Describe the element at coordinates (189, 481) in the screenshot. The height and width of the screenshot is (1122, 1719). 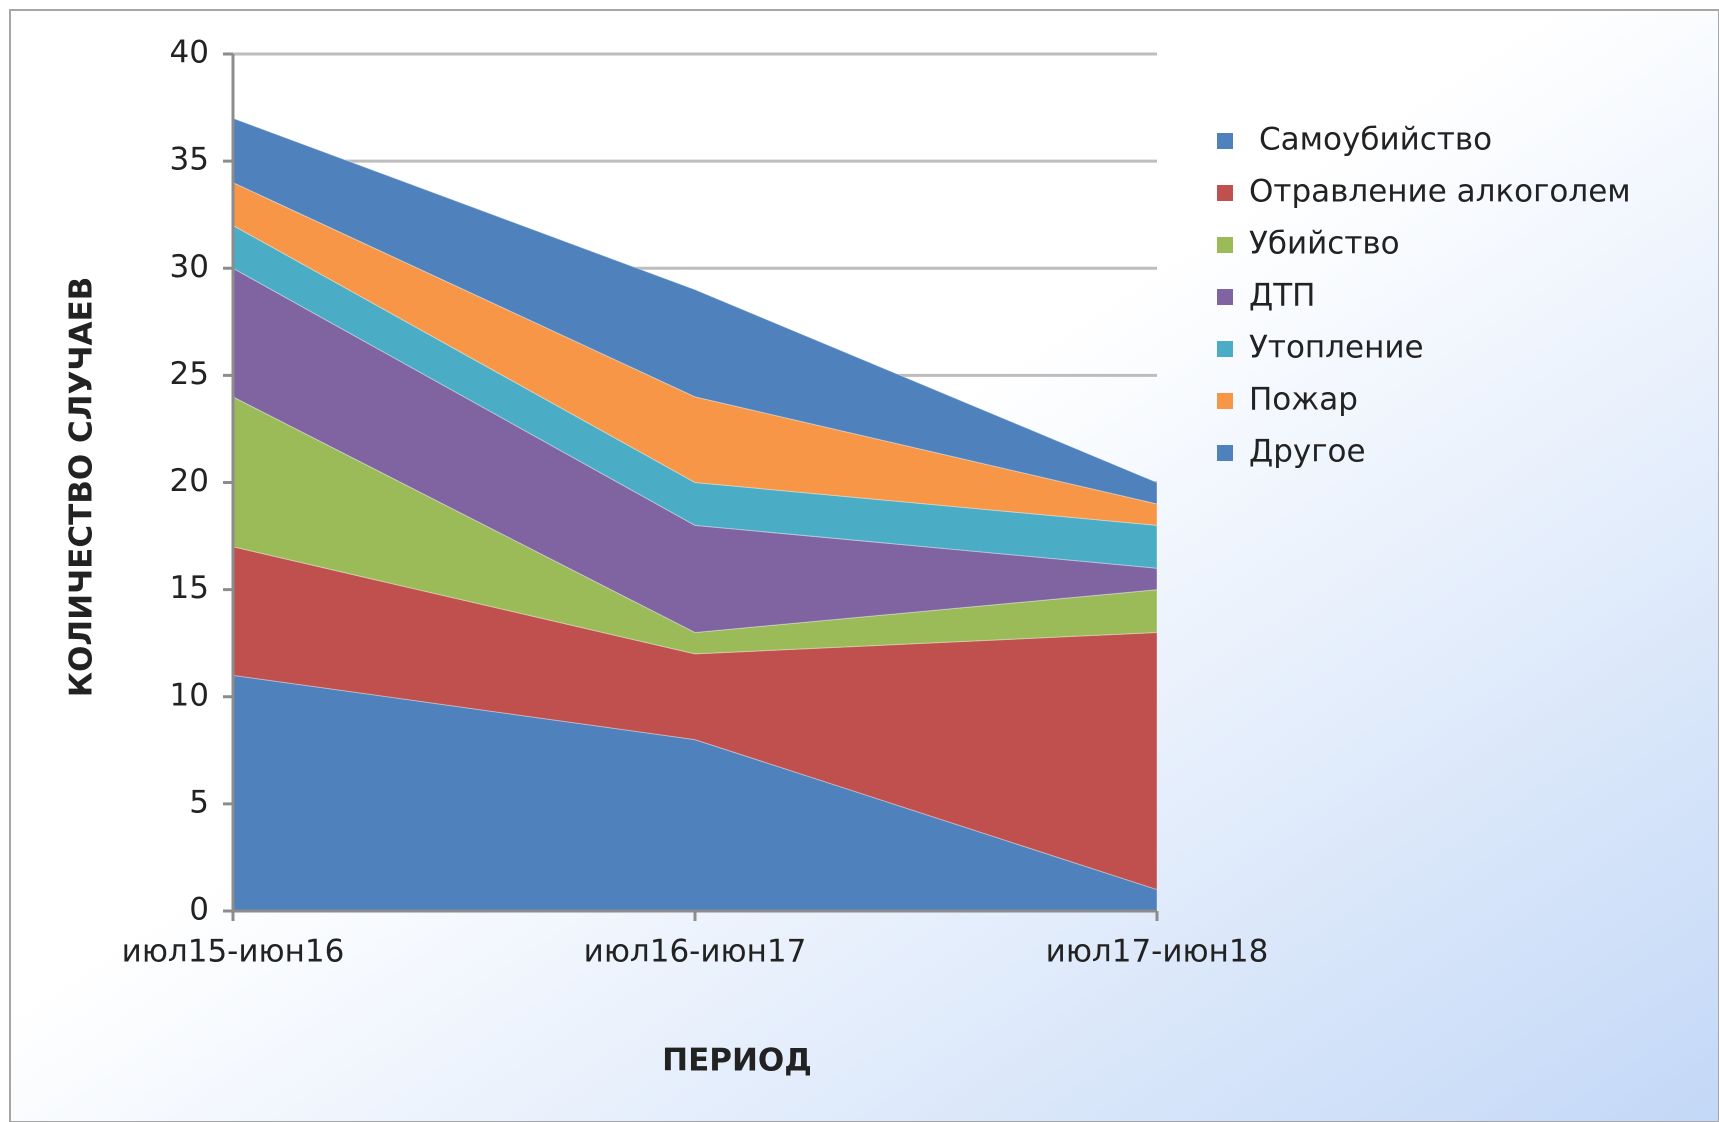
I see `y-tick-label: 20` at that location.